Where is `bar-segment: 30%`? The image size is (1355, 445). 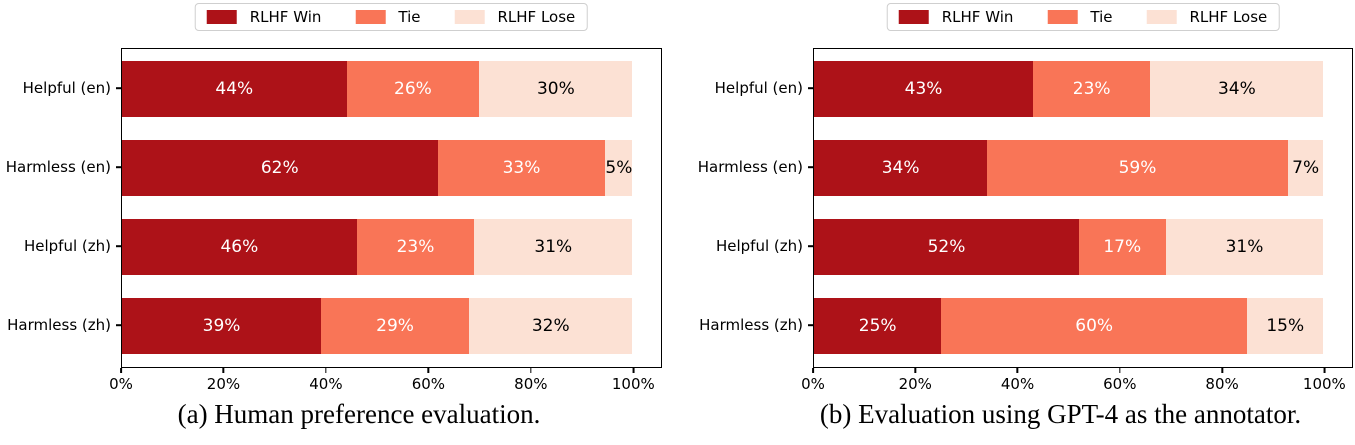
bar-segment: 30% is located at coordinates (556, 89).